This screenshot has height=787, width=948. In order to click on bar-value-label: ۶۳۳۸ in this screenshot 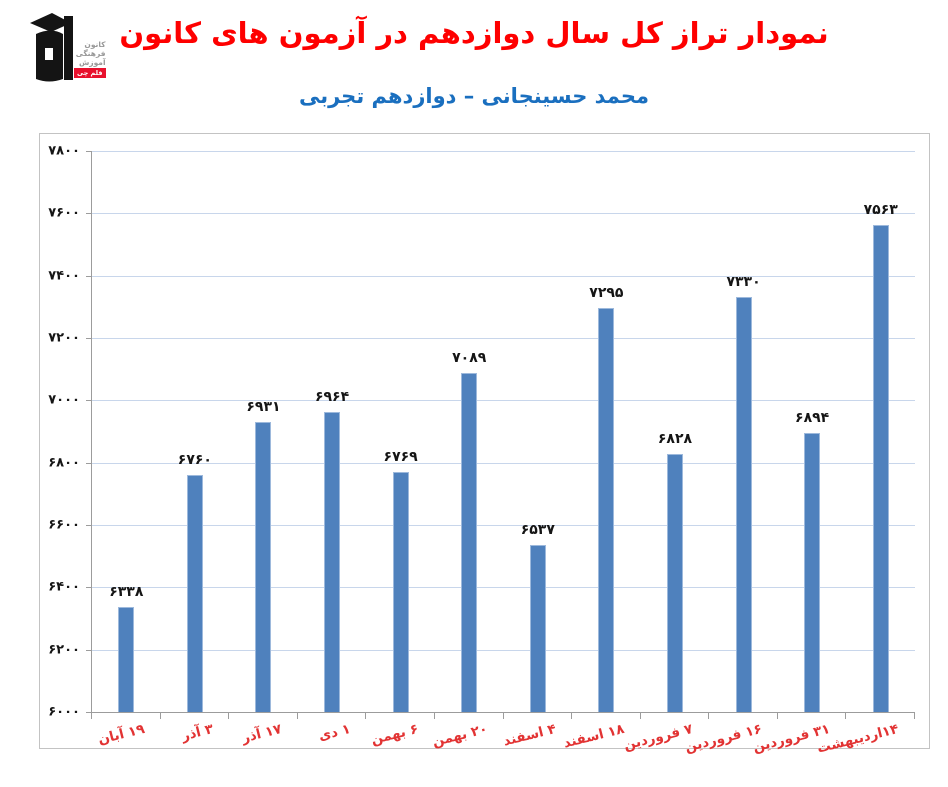, I will do `click(126, 591)`.